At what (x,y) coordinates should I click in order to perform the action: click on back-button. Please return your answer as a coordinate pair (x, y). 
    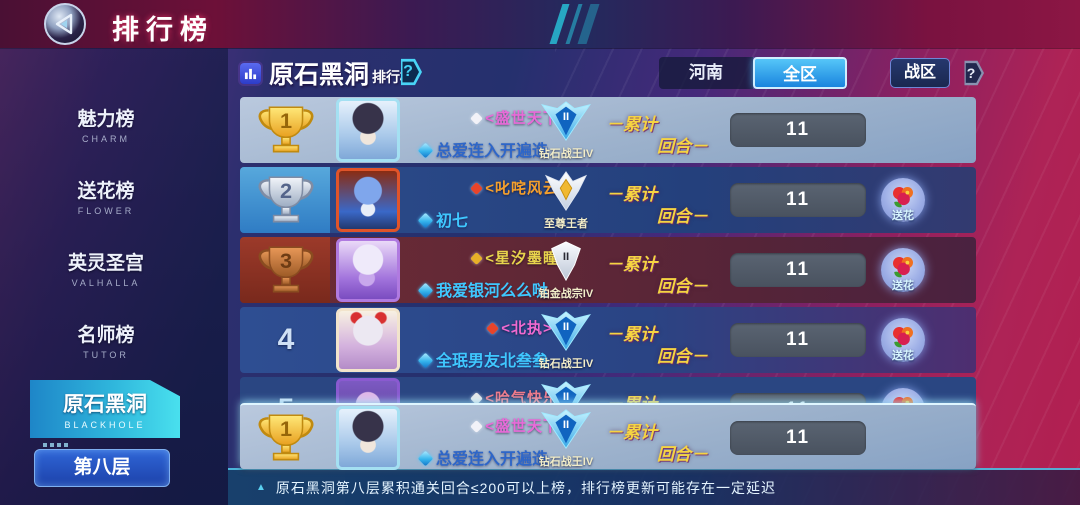
    Looking at the image, I should click on (65, 24).